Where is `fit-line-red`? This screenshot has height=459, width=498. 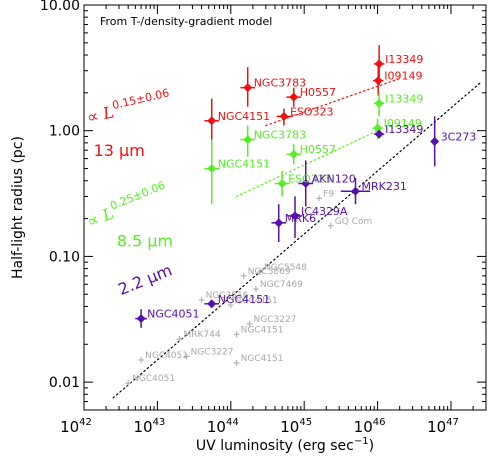
fit-line-red is located at coordinates (333, 102).